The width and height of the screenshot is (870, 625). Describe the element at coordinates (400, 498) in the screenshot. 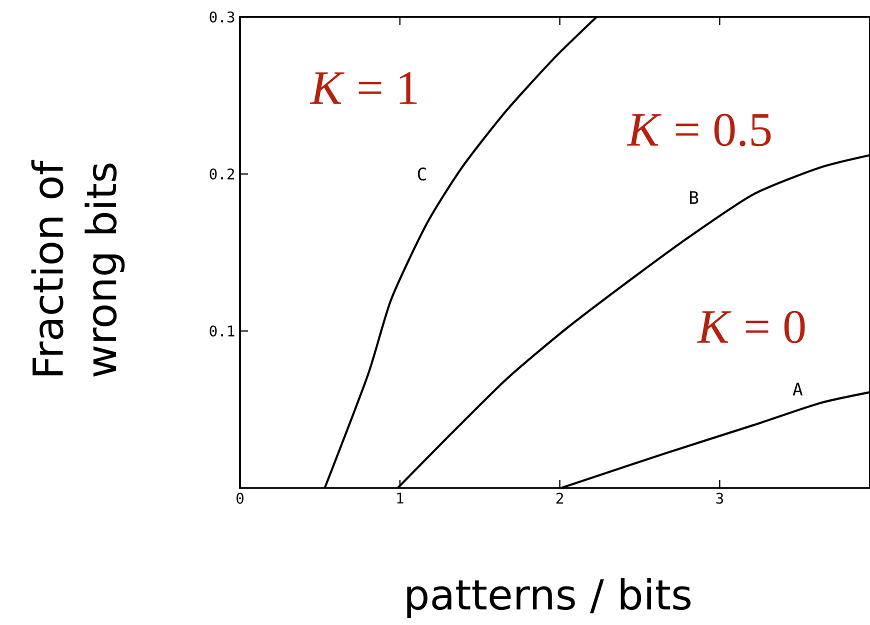

I see `x-tick-label: 1` at that location.